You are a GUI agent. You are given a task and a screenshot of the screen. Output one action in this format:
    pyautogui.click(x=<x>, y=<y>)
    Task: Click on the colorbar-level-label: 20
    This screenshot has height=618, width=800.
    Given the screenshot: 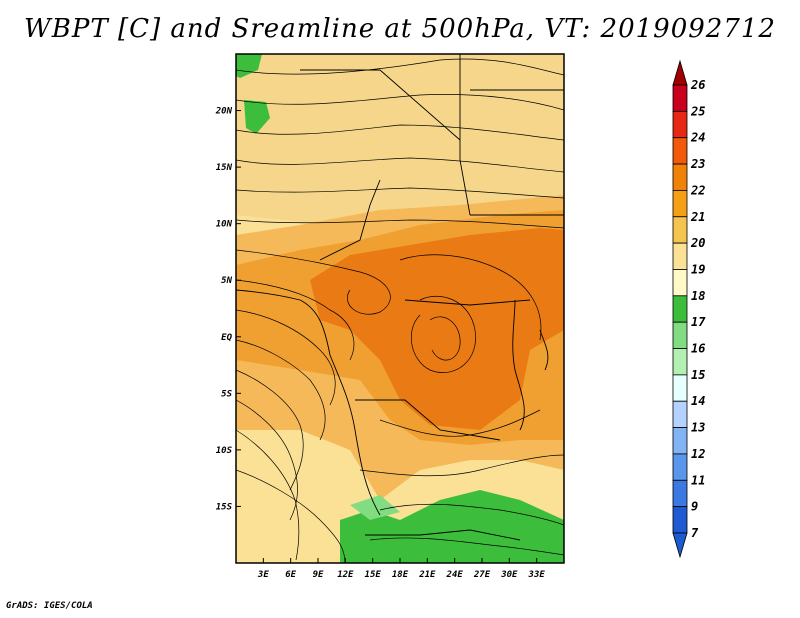 What is the action you would take?
    pyautogui.click(x=697, y=243)
    